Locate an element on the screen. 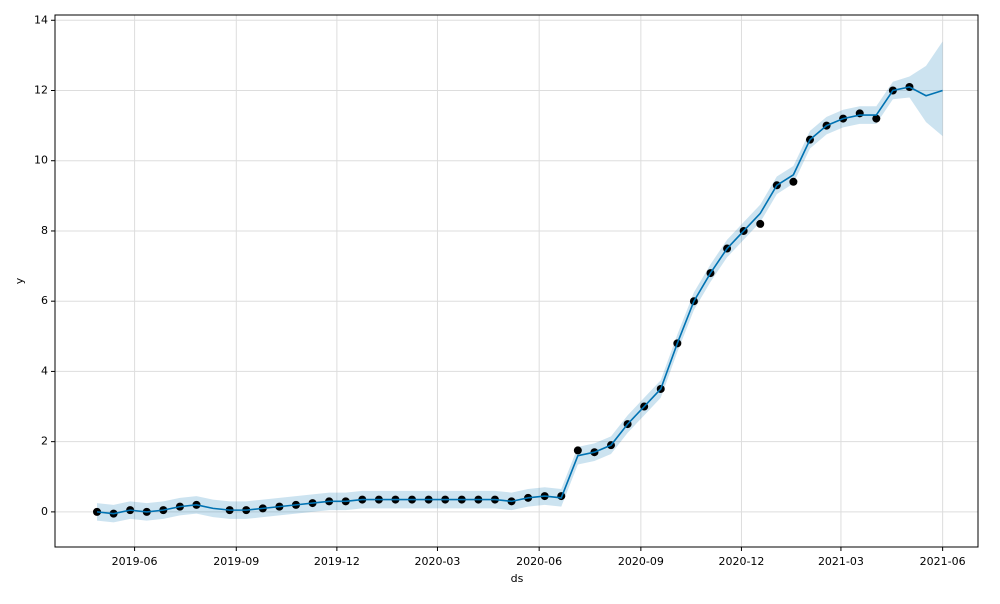 The image size is (1000, 604). x-tick-label: 2020-12 is located at coordinates (741, 561).